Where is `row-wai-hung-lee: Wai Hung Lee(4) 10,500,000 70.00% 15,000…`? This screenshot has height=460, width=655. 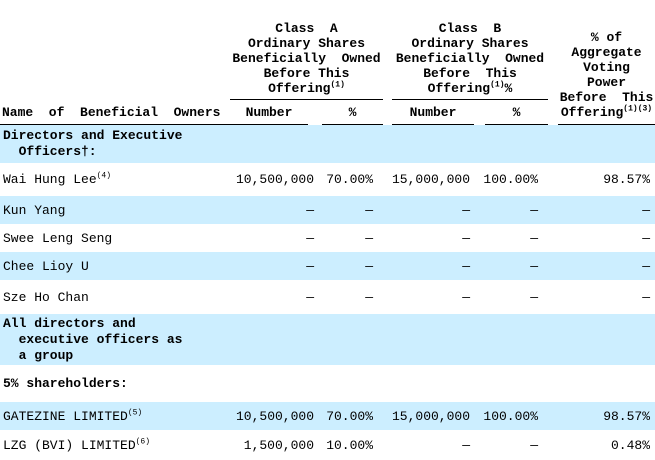
row-wai-hung-lee: Wai Hung Lee(4) 10,500,000 70.00% 15,000… is located at coordinates (327, 179).